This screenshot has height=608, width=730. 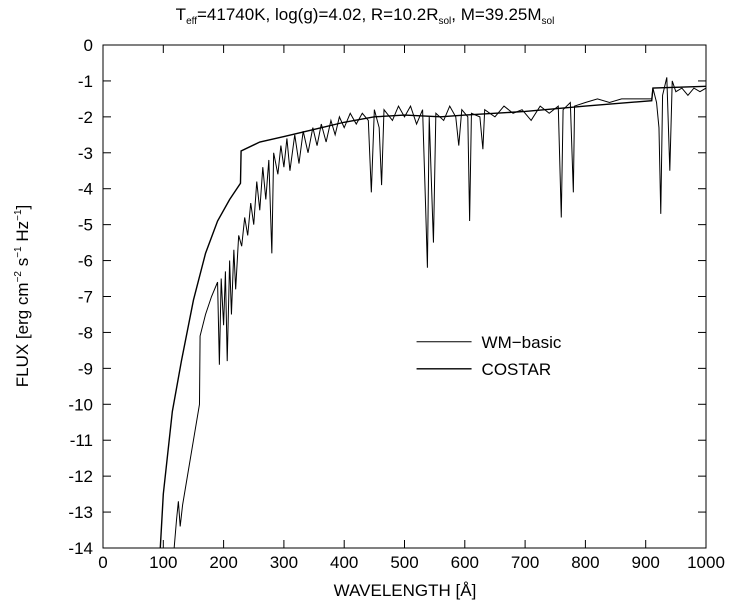 I want to click on y-tick-label: -6, so click(x=85, y=261).